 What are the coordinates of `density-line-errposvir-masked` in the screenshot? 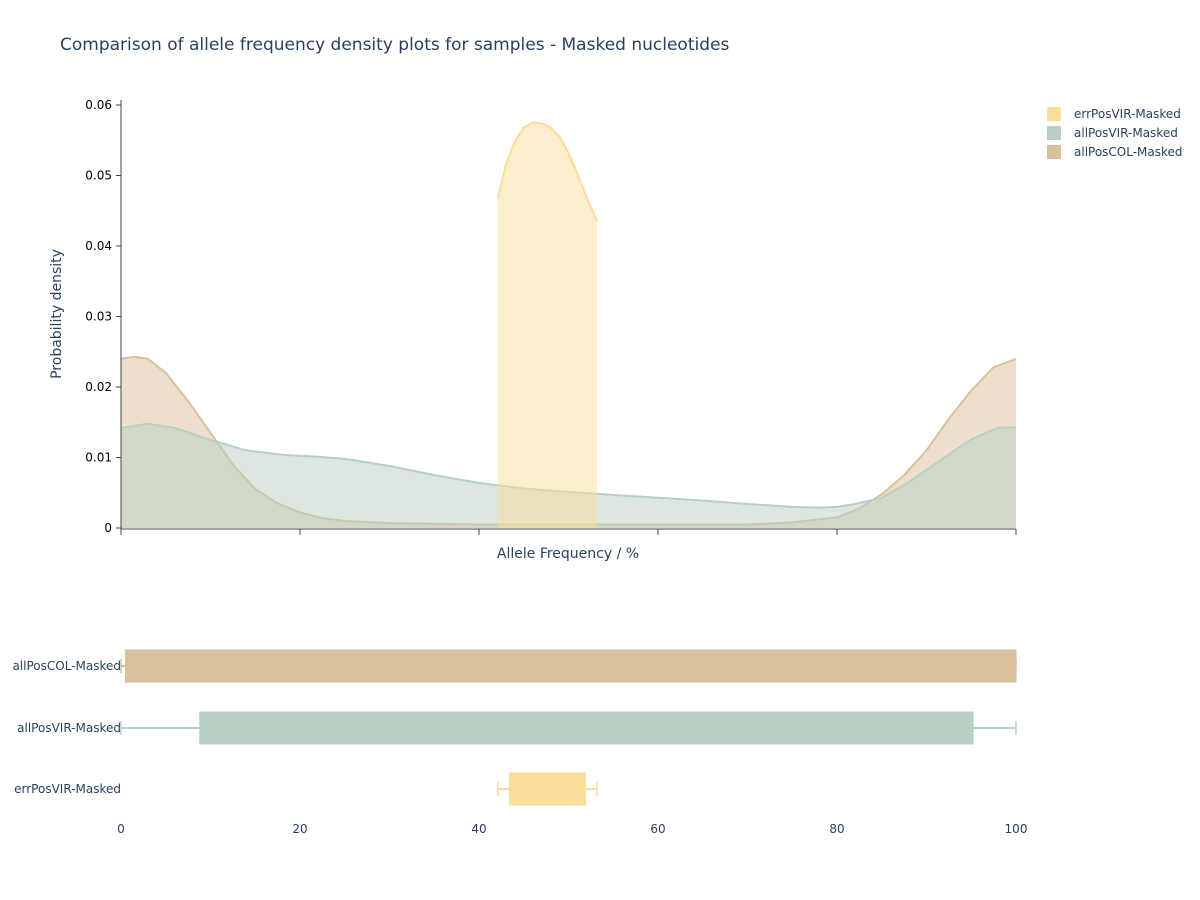 It's located at (547, 171).